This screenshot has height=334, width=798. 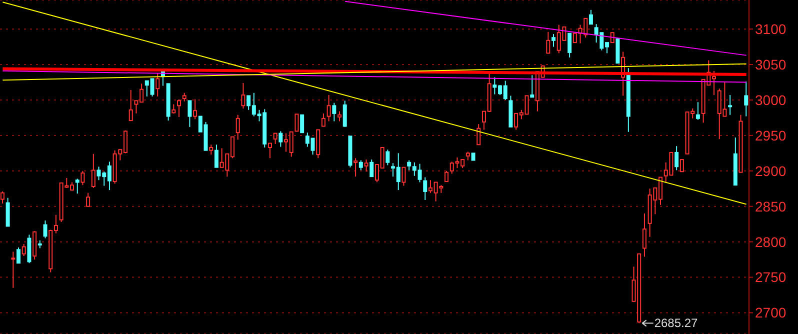 I want to click on y-tick-label: 2900, so click(x=770, y=170).